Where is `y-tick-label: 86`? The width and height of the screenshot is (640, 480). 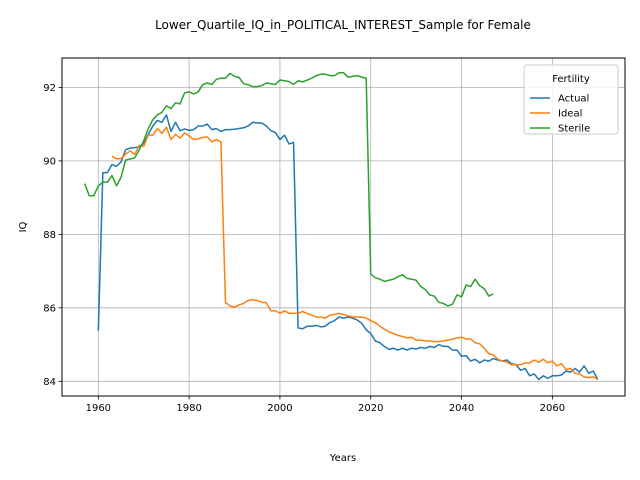
y-tick-label: 86 is located at coordinates (49, 308).